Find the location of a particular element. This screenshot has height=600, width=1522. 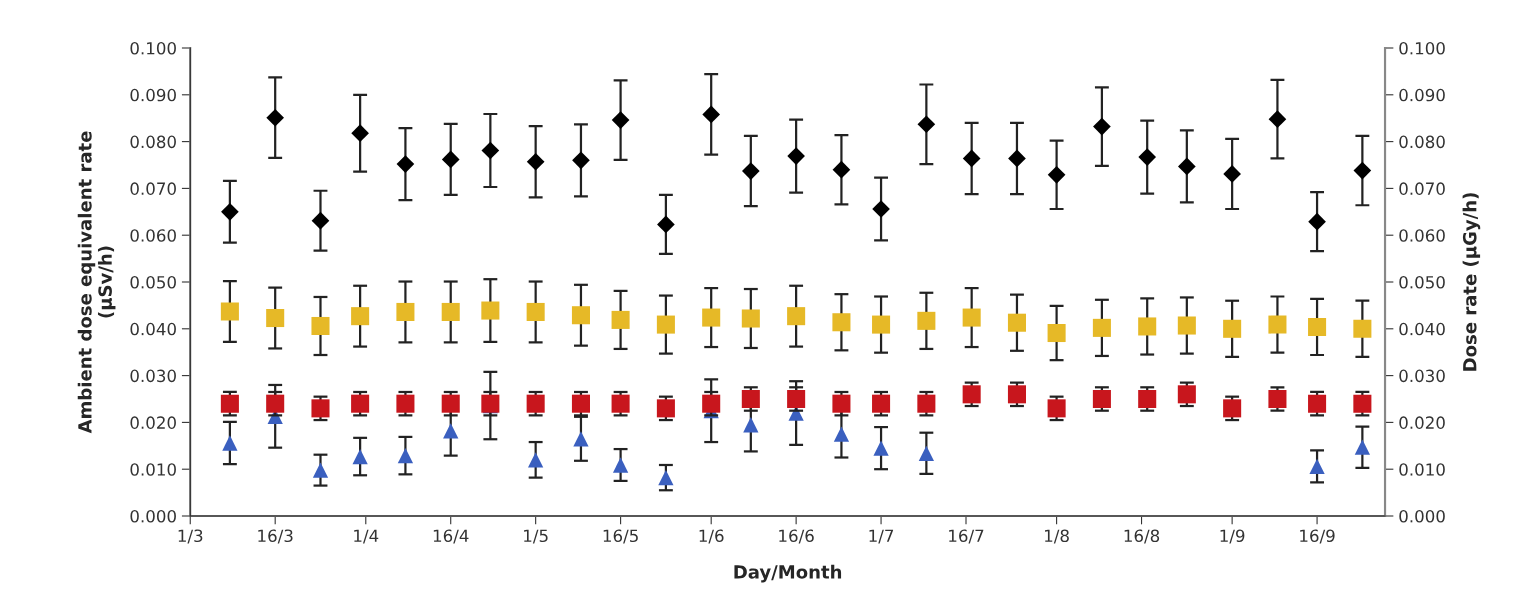

x-tick-label: 1/3 is located at coordinates (190, 536).